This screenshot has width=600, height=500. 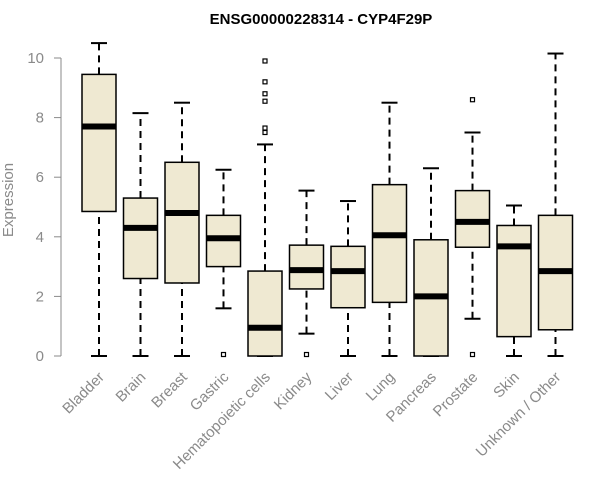 What do you see at coordinates (339, 386) in the screenshot?
I see `x-tick-label: Liver` at bounding box center [339, 386].